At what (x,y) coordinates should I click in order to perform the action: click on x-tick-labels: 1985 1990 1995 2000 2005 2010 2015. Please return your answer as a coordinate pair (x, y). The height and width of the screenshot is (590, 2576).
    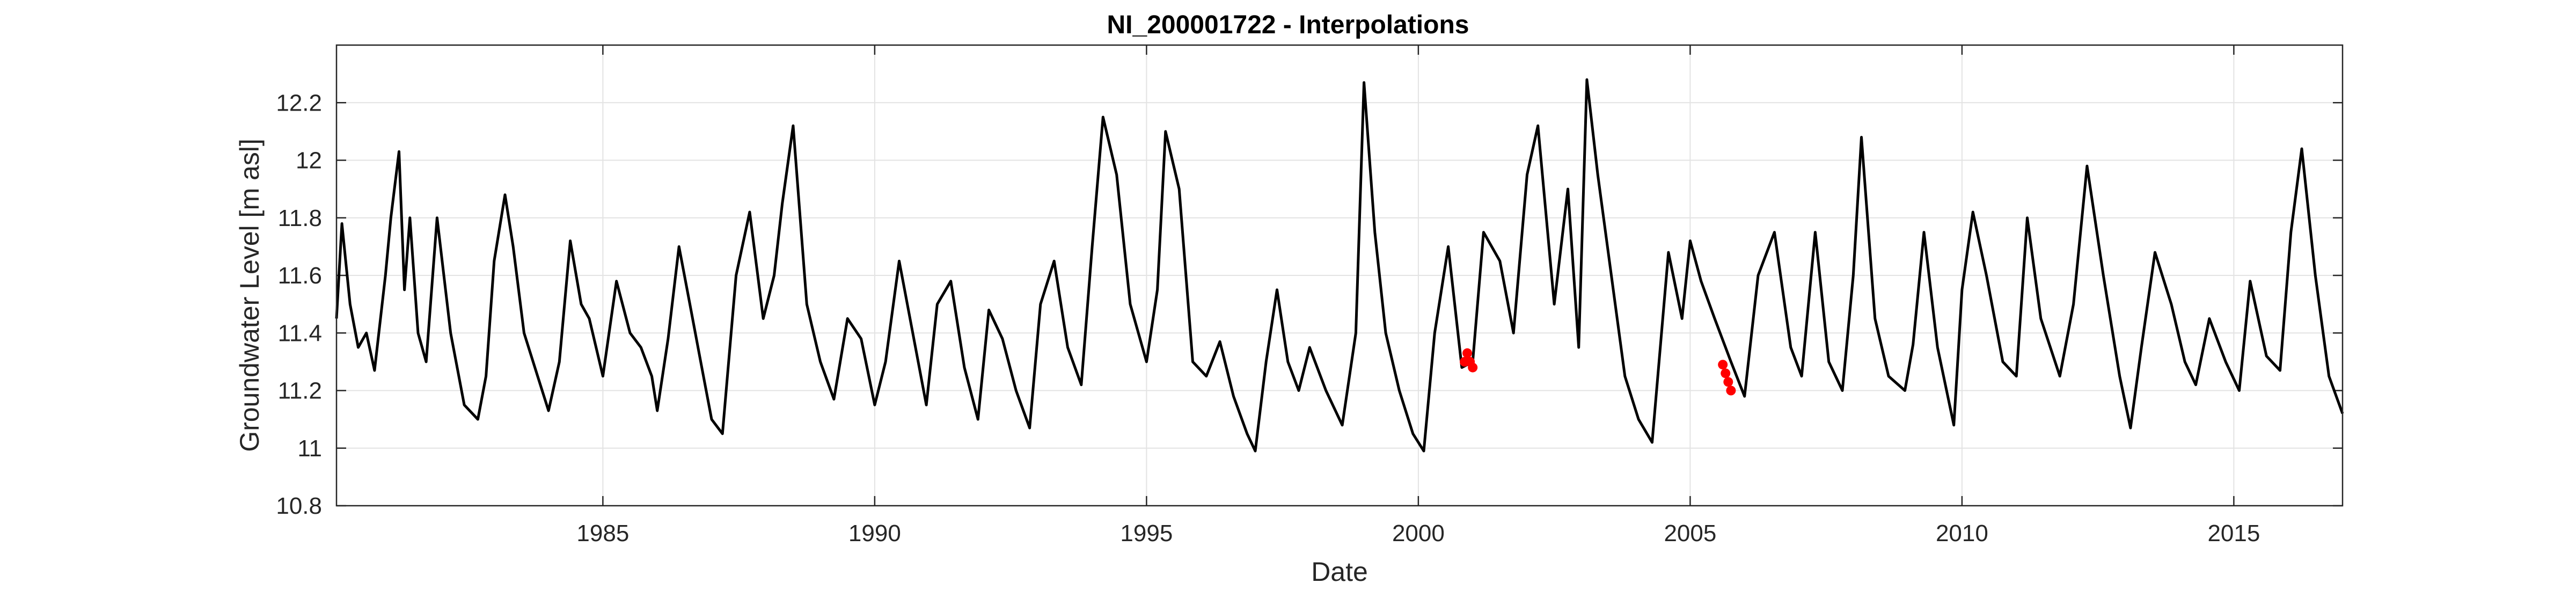
    Looking at the image, I should click on (1418, 533).